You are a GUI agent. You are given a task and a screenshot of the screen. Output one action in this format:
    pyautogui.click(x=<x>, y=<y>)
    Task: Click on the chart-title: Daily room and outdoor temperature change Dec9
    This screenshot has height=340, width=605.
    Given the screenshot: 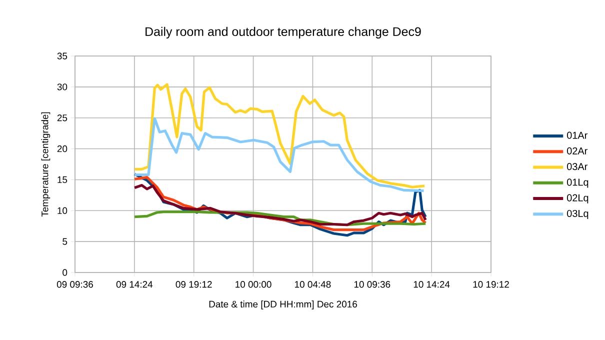 What is the action you would take?
    pyautogui.click(x=283, y=32)
    